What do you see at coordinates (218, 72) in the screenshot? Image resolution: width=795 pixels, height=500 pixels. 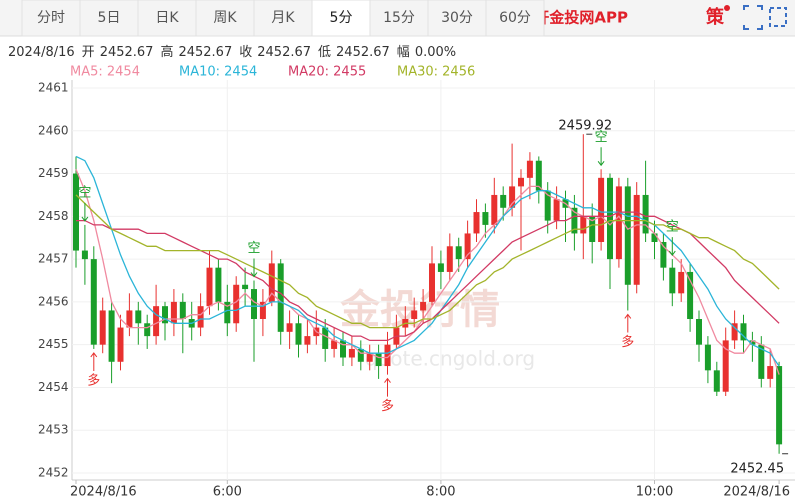 I see `legend-entry: MA10: 2454` at bounding box center [218, 72].